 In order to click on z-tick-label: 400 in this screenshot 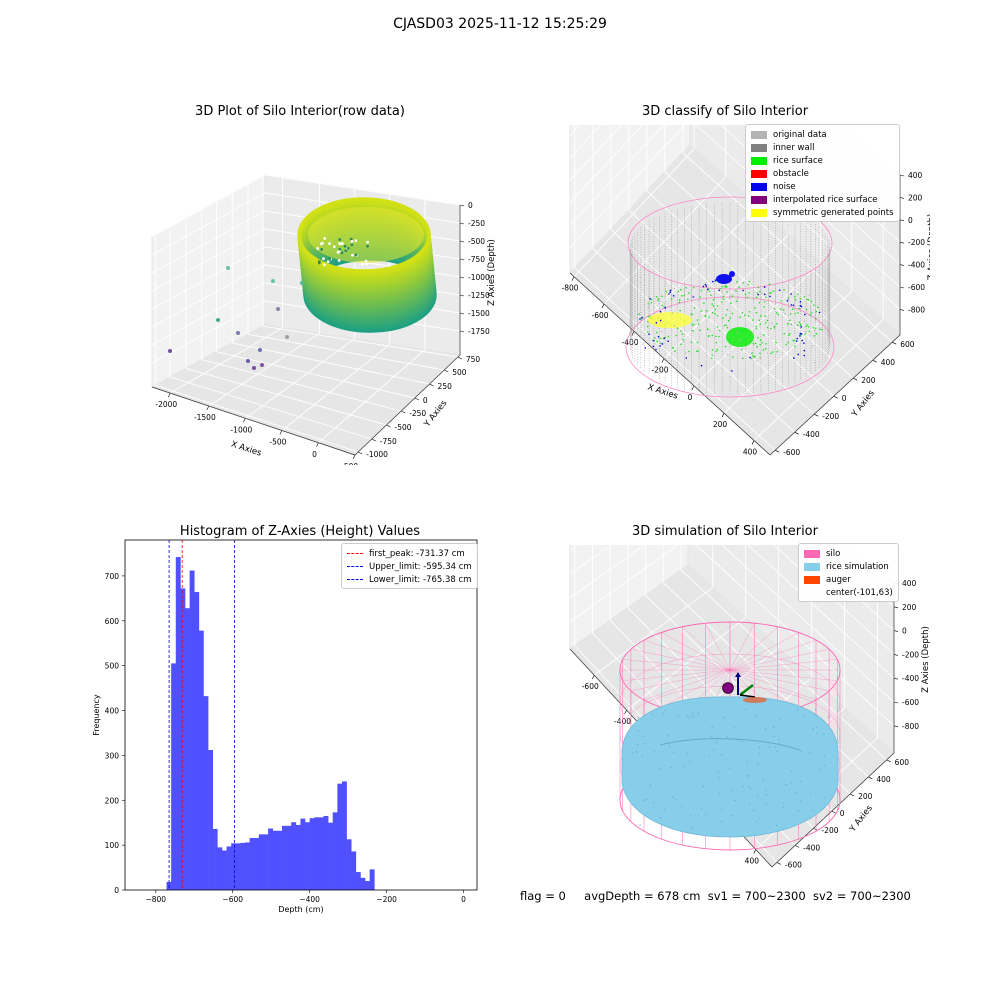, I will do `click(915, 175)`.